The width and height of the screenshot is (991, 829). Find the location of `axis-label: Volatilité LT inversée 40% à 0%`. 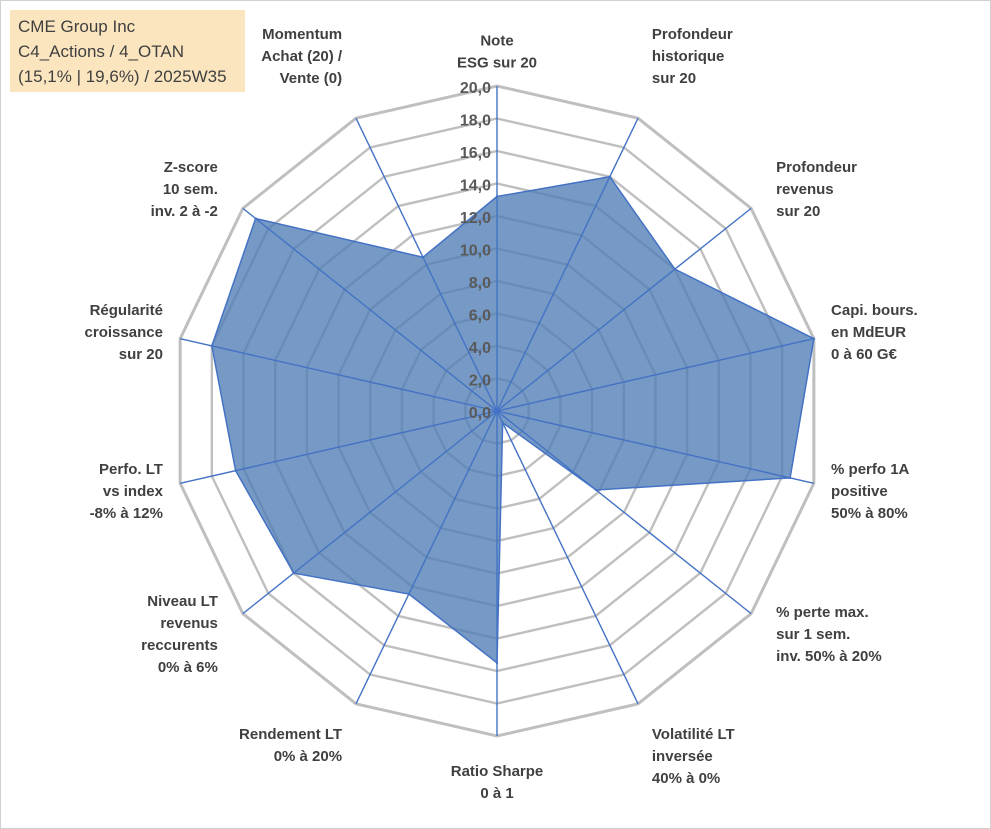

axis-label: Volatilité LT inversée 40% à 0% is located at coordinates (693, 756).